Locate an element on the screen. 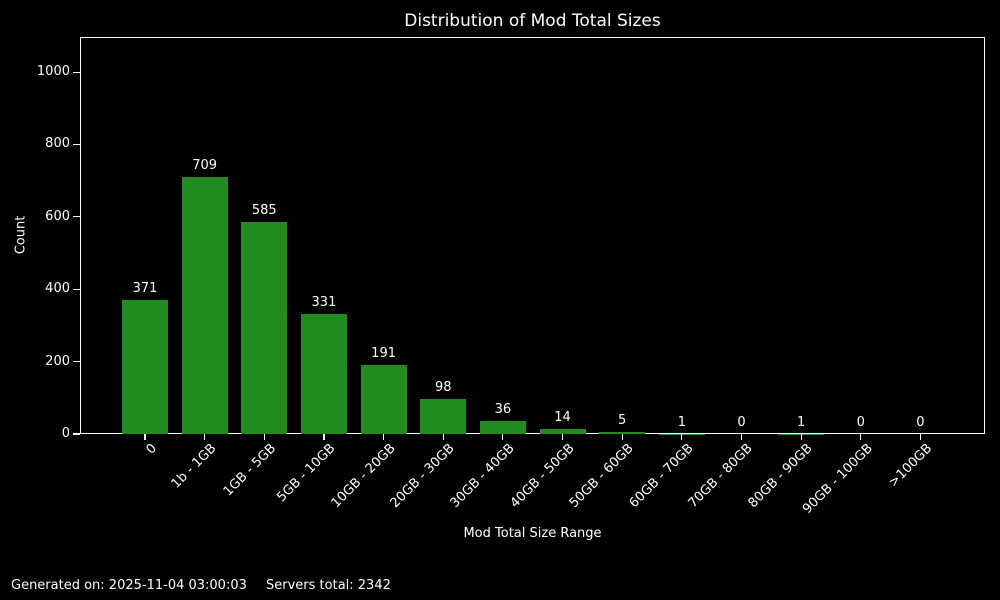  y-tick-label: 0 is located at coordinates (65, 433).